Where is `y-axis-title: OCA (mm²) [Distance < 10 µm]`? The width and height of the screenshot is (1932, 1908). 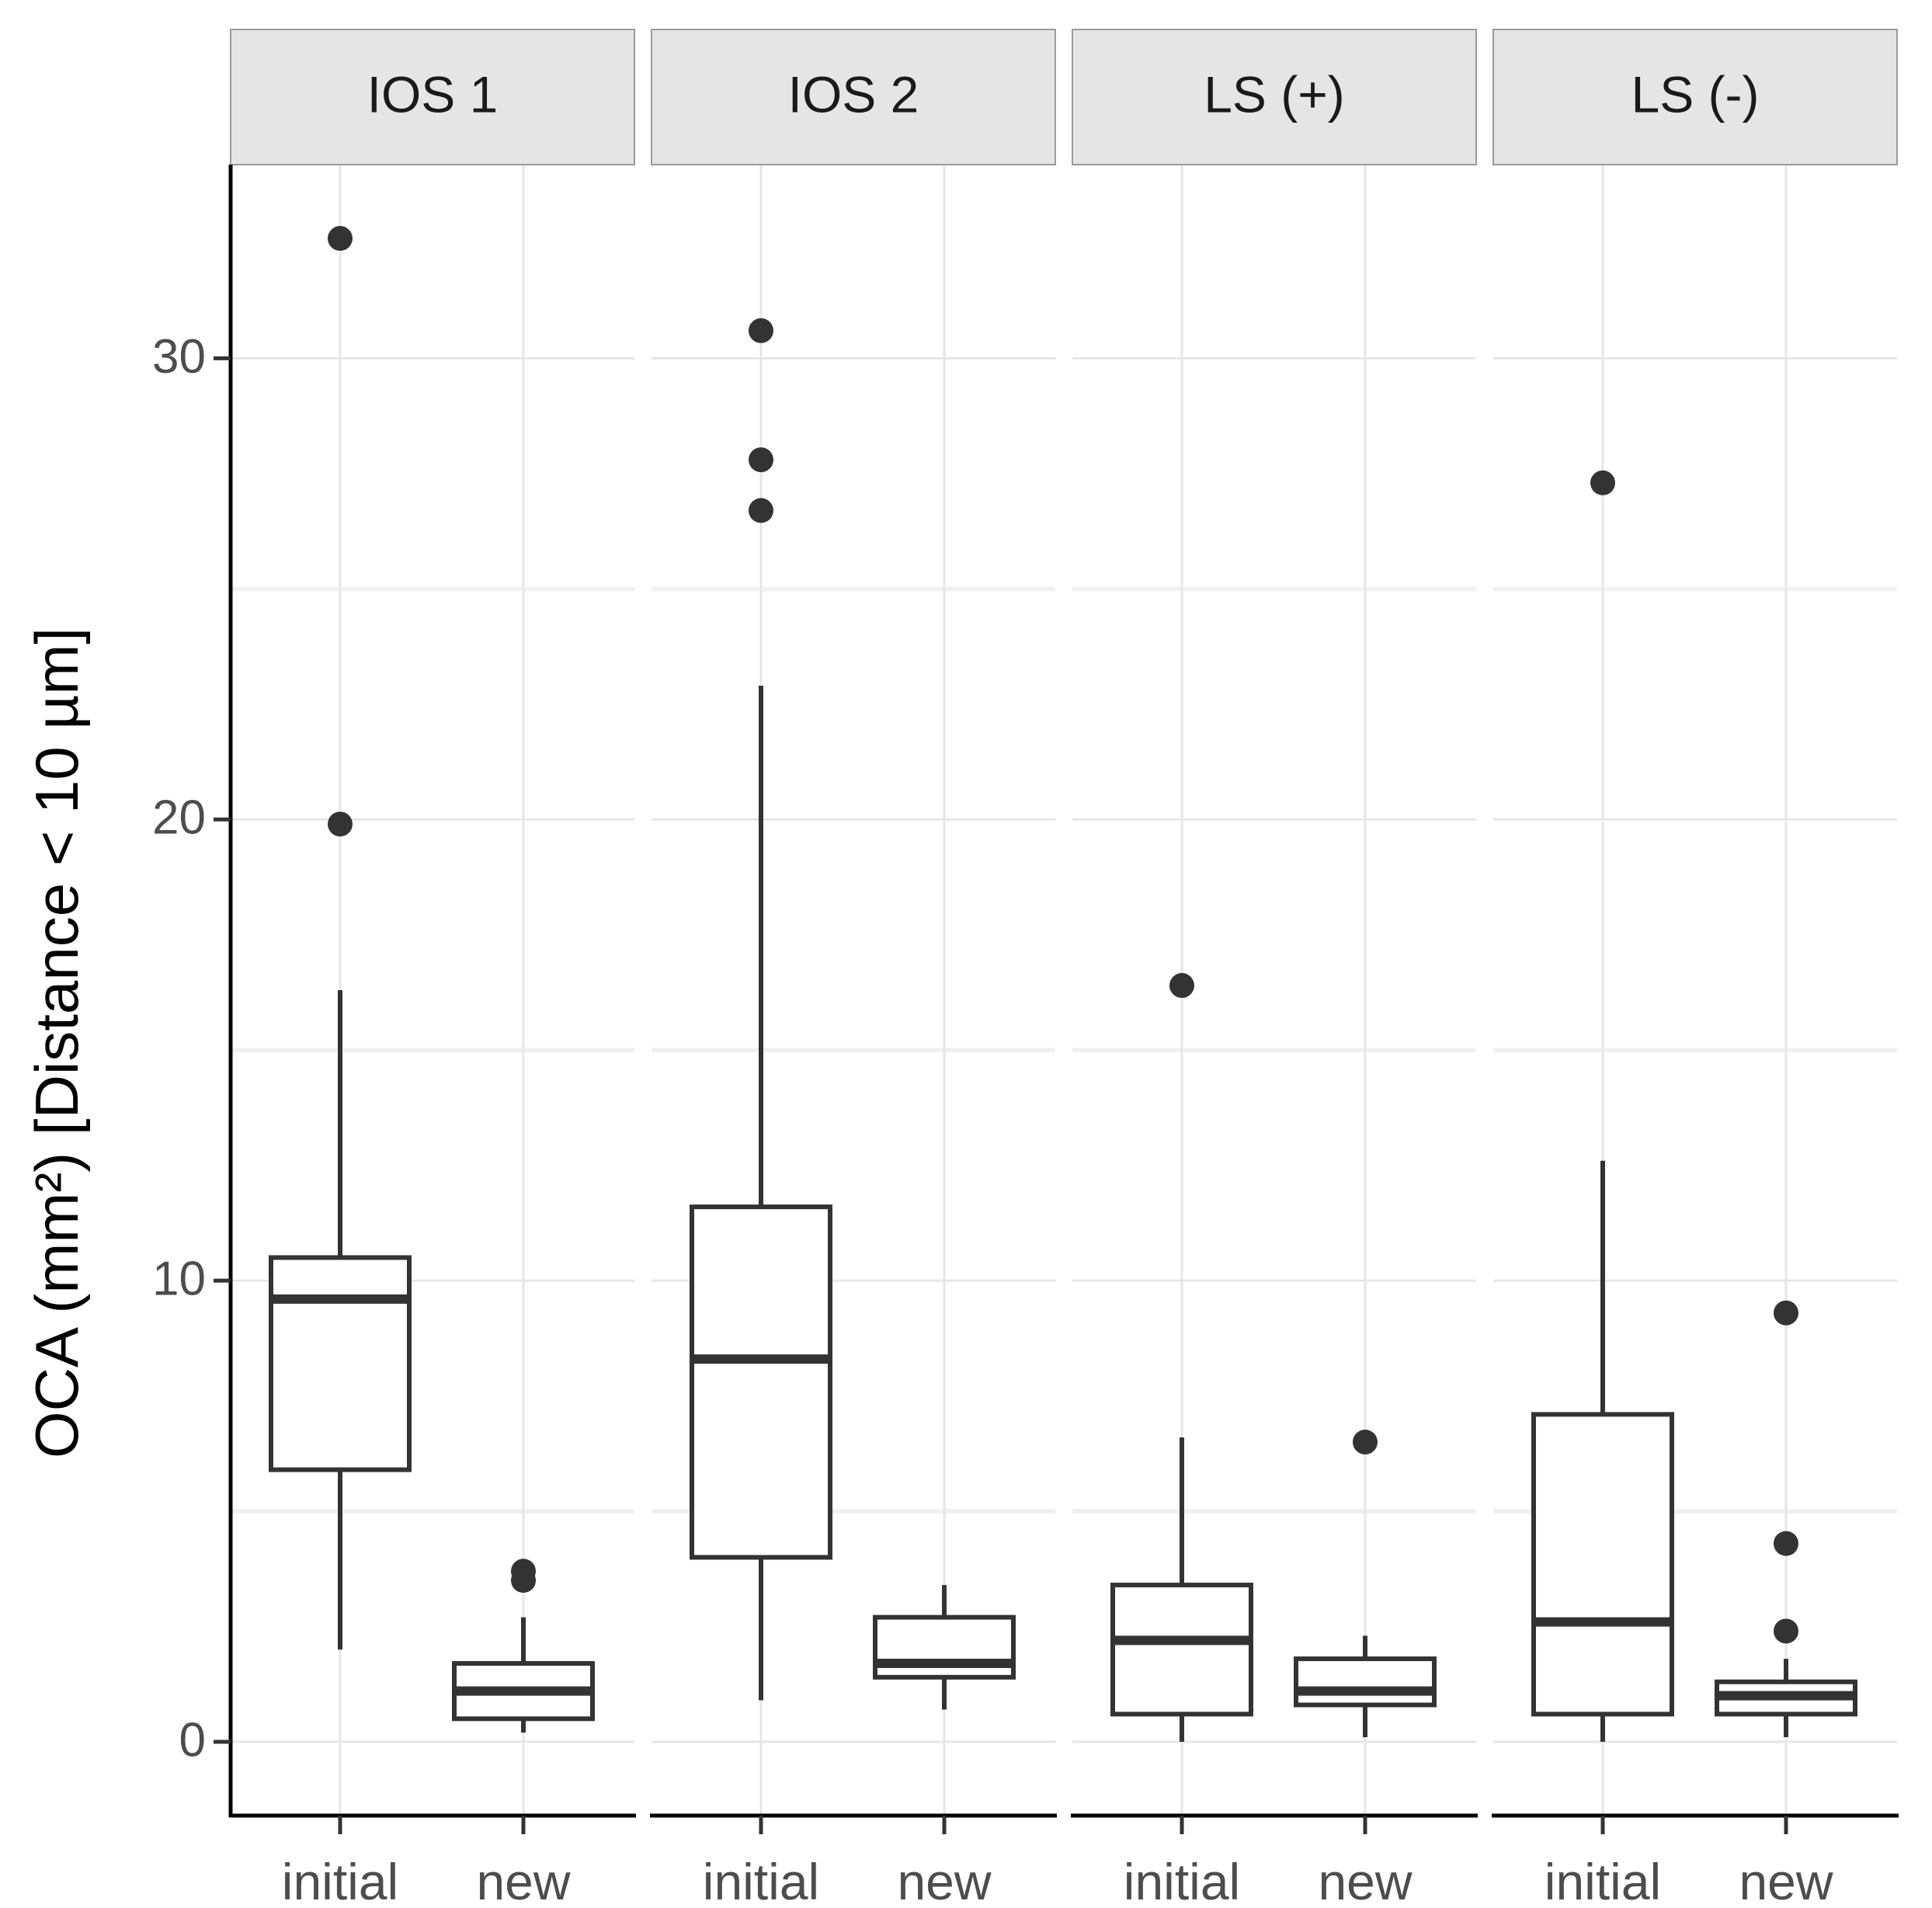 y-axis-title: OCA (mm²) [Distance < 10 µm] is located at coordinates (57, 1042).